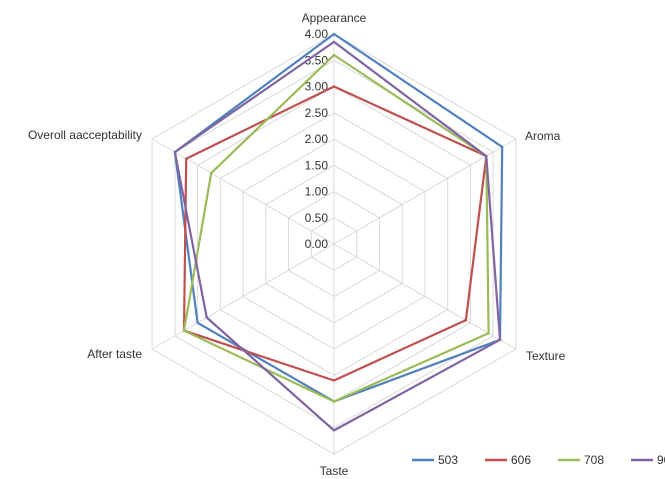  What do you see at coordinates (581, 460) in the screenshot?
I see `legend-item-708: 708` at bounding box center [581, 460].